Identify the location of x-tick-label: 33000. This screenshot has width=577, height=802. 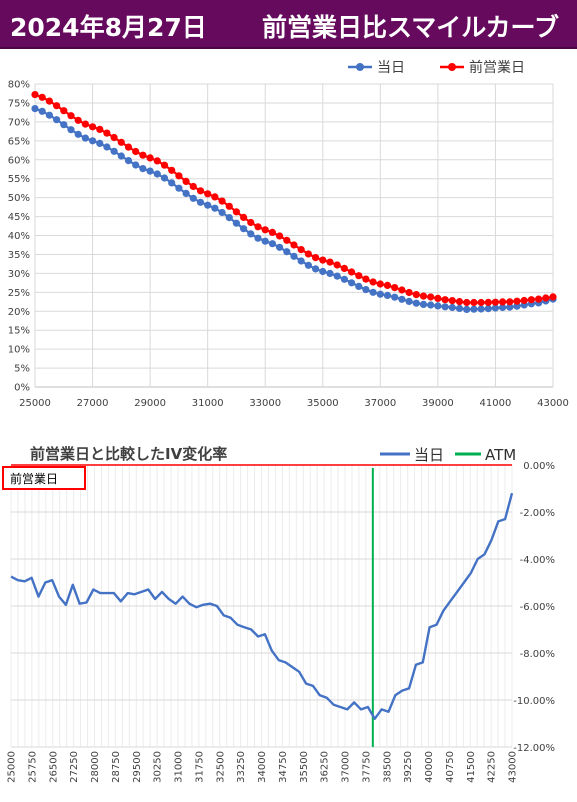
(265, 403).